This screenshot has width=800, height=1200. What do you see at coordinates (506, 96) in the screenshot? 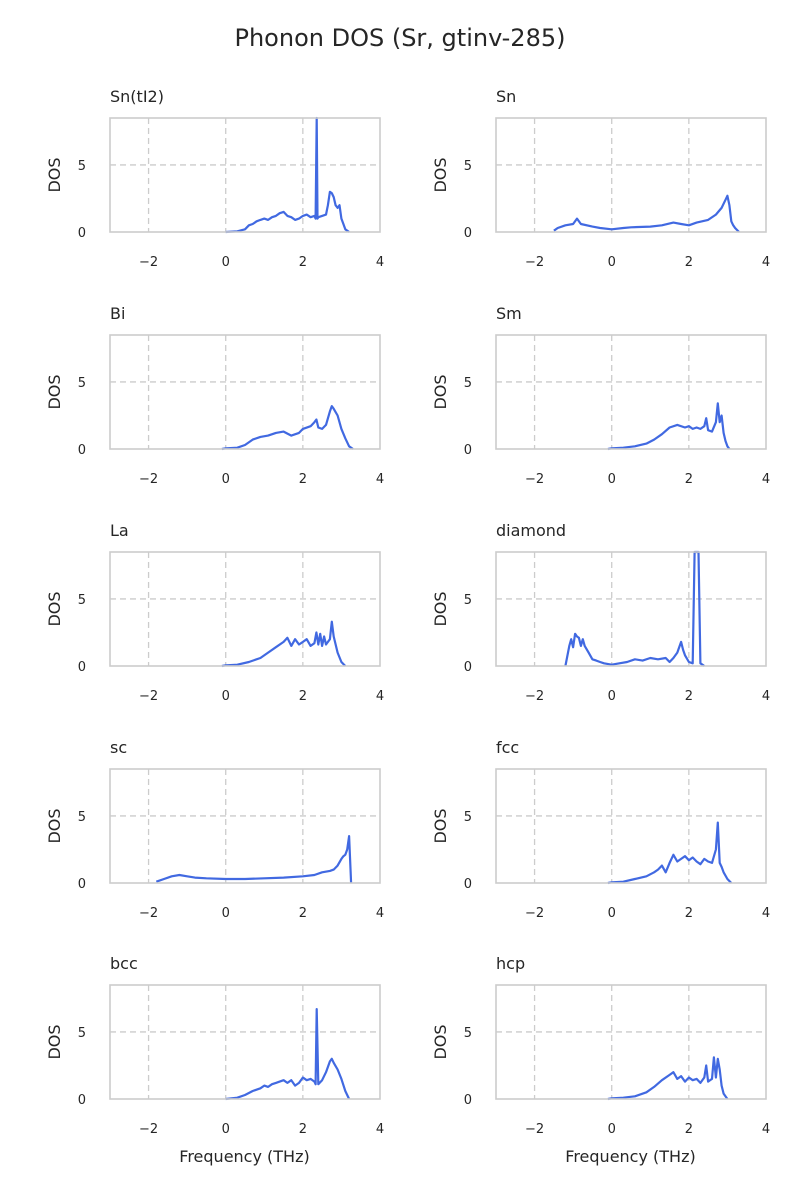
I see `subplot-title: Sn` at bounding box center [506, 96].